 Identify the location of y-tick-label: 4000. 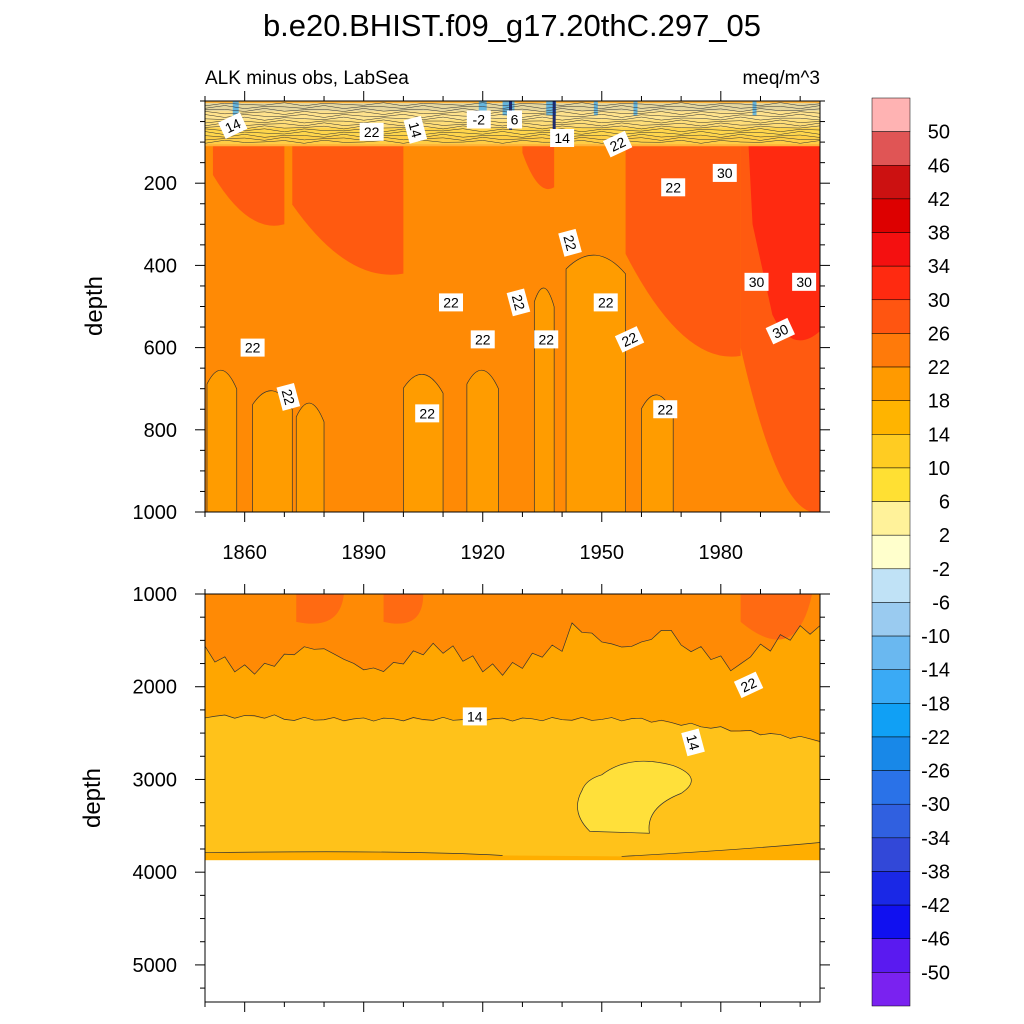
(155, 873).